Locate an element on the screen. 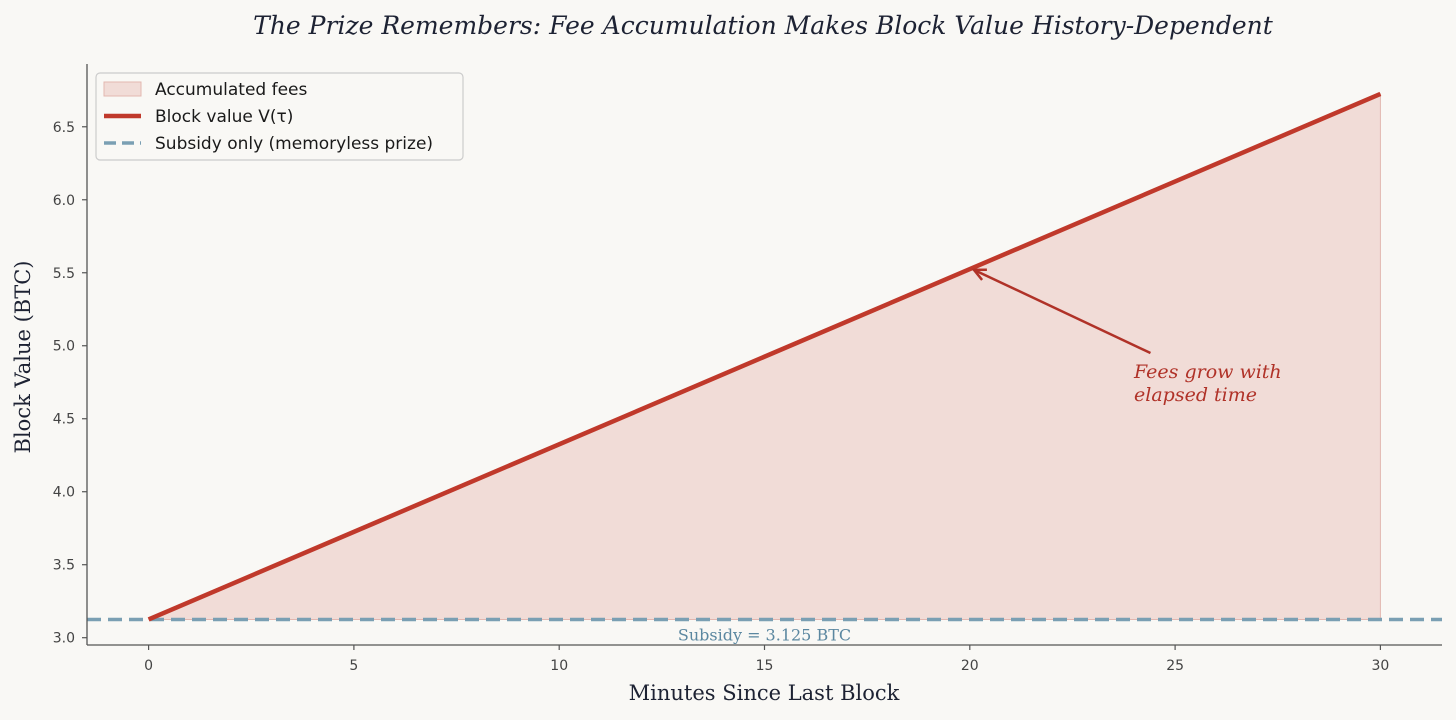 This screenshot has height=720, width=1456. x-tick-label: 5 is located at coordinates (353, 666).